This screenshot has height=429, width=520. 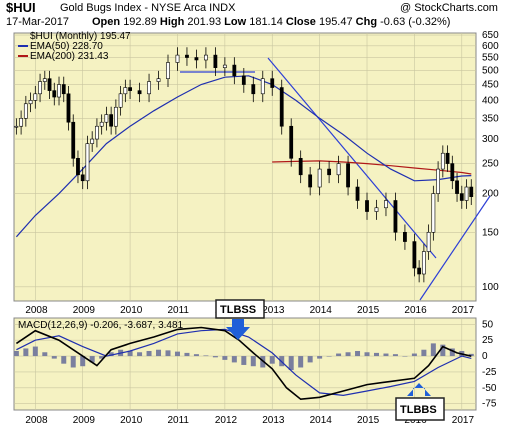 What do you see at coordinates (101, 325) in the screenshot?
I see `legend-macd: MACD(12,26,9) -0.206, -3.687, 3.481` at bounding box center [101, 325].